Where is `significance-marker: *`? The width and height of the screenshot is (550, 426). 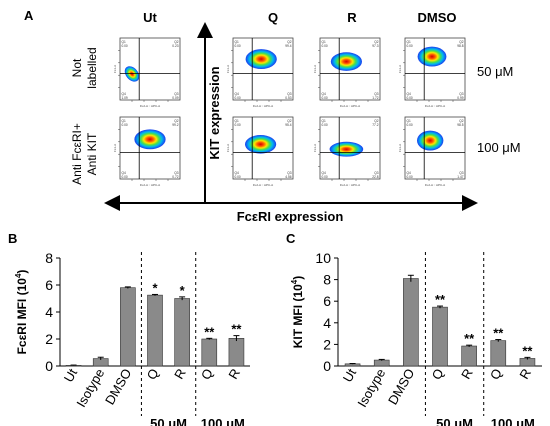
significance-marker: * is located at coordinates (183, 290).